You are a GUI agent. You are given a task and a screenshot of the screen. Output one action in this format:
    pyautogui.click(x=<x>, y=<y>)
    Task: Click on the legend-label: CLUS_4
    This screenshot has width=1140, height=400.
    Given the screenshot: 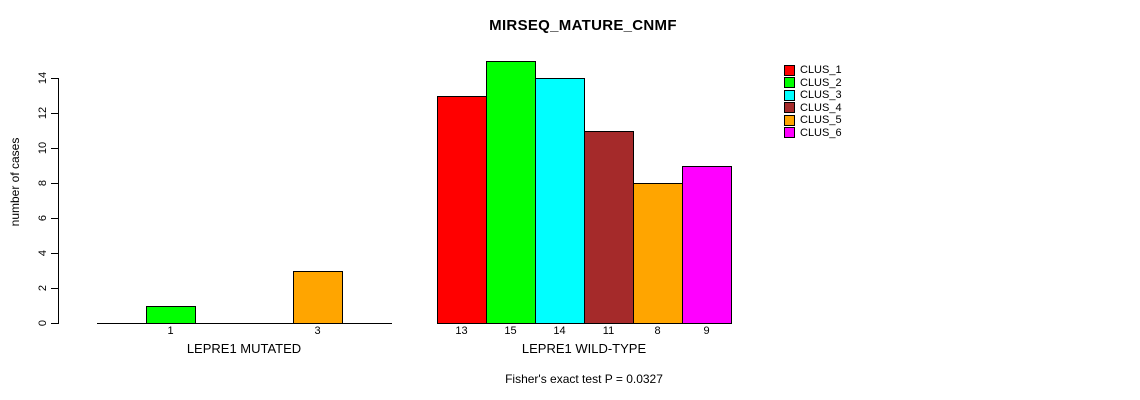 What is the action you would take?
    pyautogui.click(x=821, y=107)
    